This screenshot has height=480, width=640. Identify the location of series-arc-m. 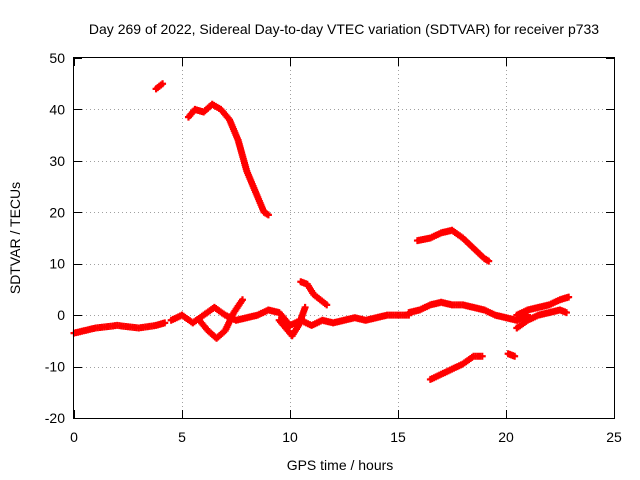
(541, 319).